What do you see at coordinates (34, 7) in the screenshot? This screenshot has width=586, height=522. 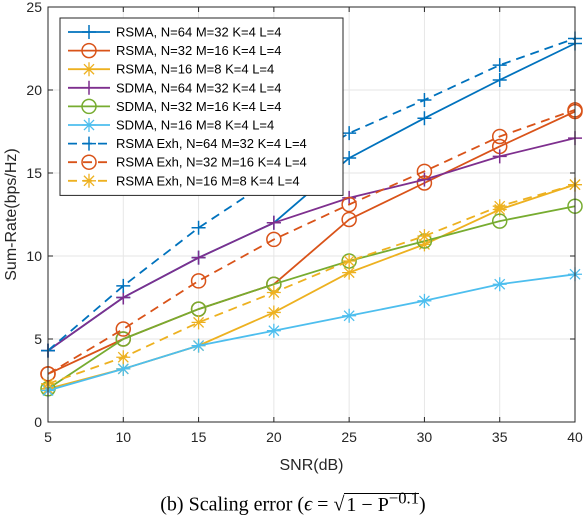 I see `y-tick-label: 25` at bounding box center [34, 7].